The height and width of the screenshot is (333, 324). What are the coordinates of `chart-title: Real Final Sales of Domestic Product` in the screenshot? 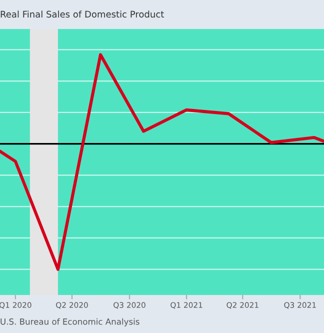 It's located at (82, 14).